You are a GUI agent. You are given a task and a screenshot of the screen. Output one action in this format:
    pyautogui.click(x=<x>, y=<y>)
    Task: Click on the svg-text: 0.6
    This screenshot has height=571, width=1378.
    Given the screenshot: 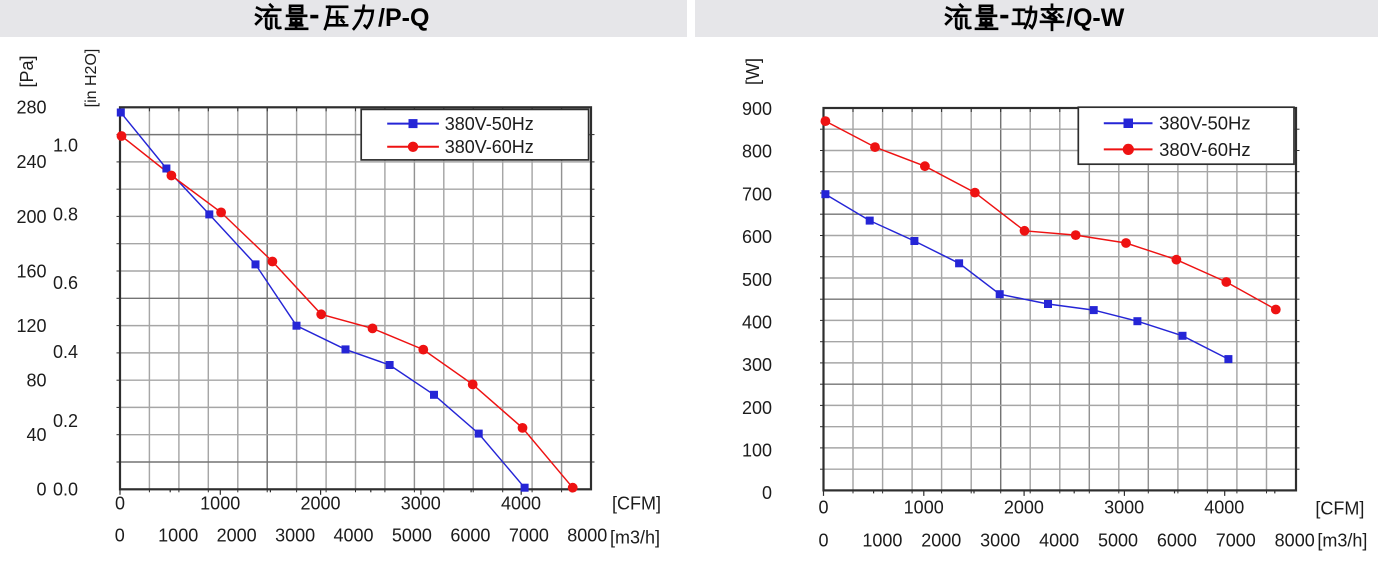 What is the action you would take?
    pyautogui.click(x=65, y=283)
    